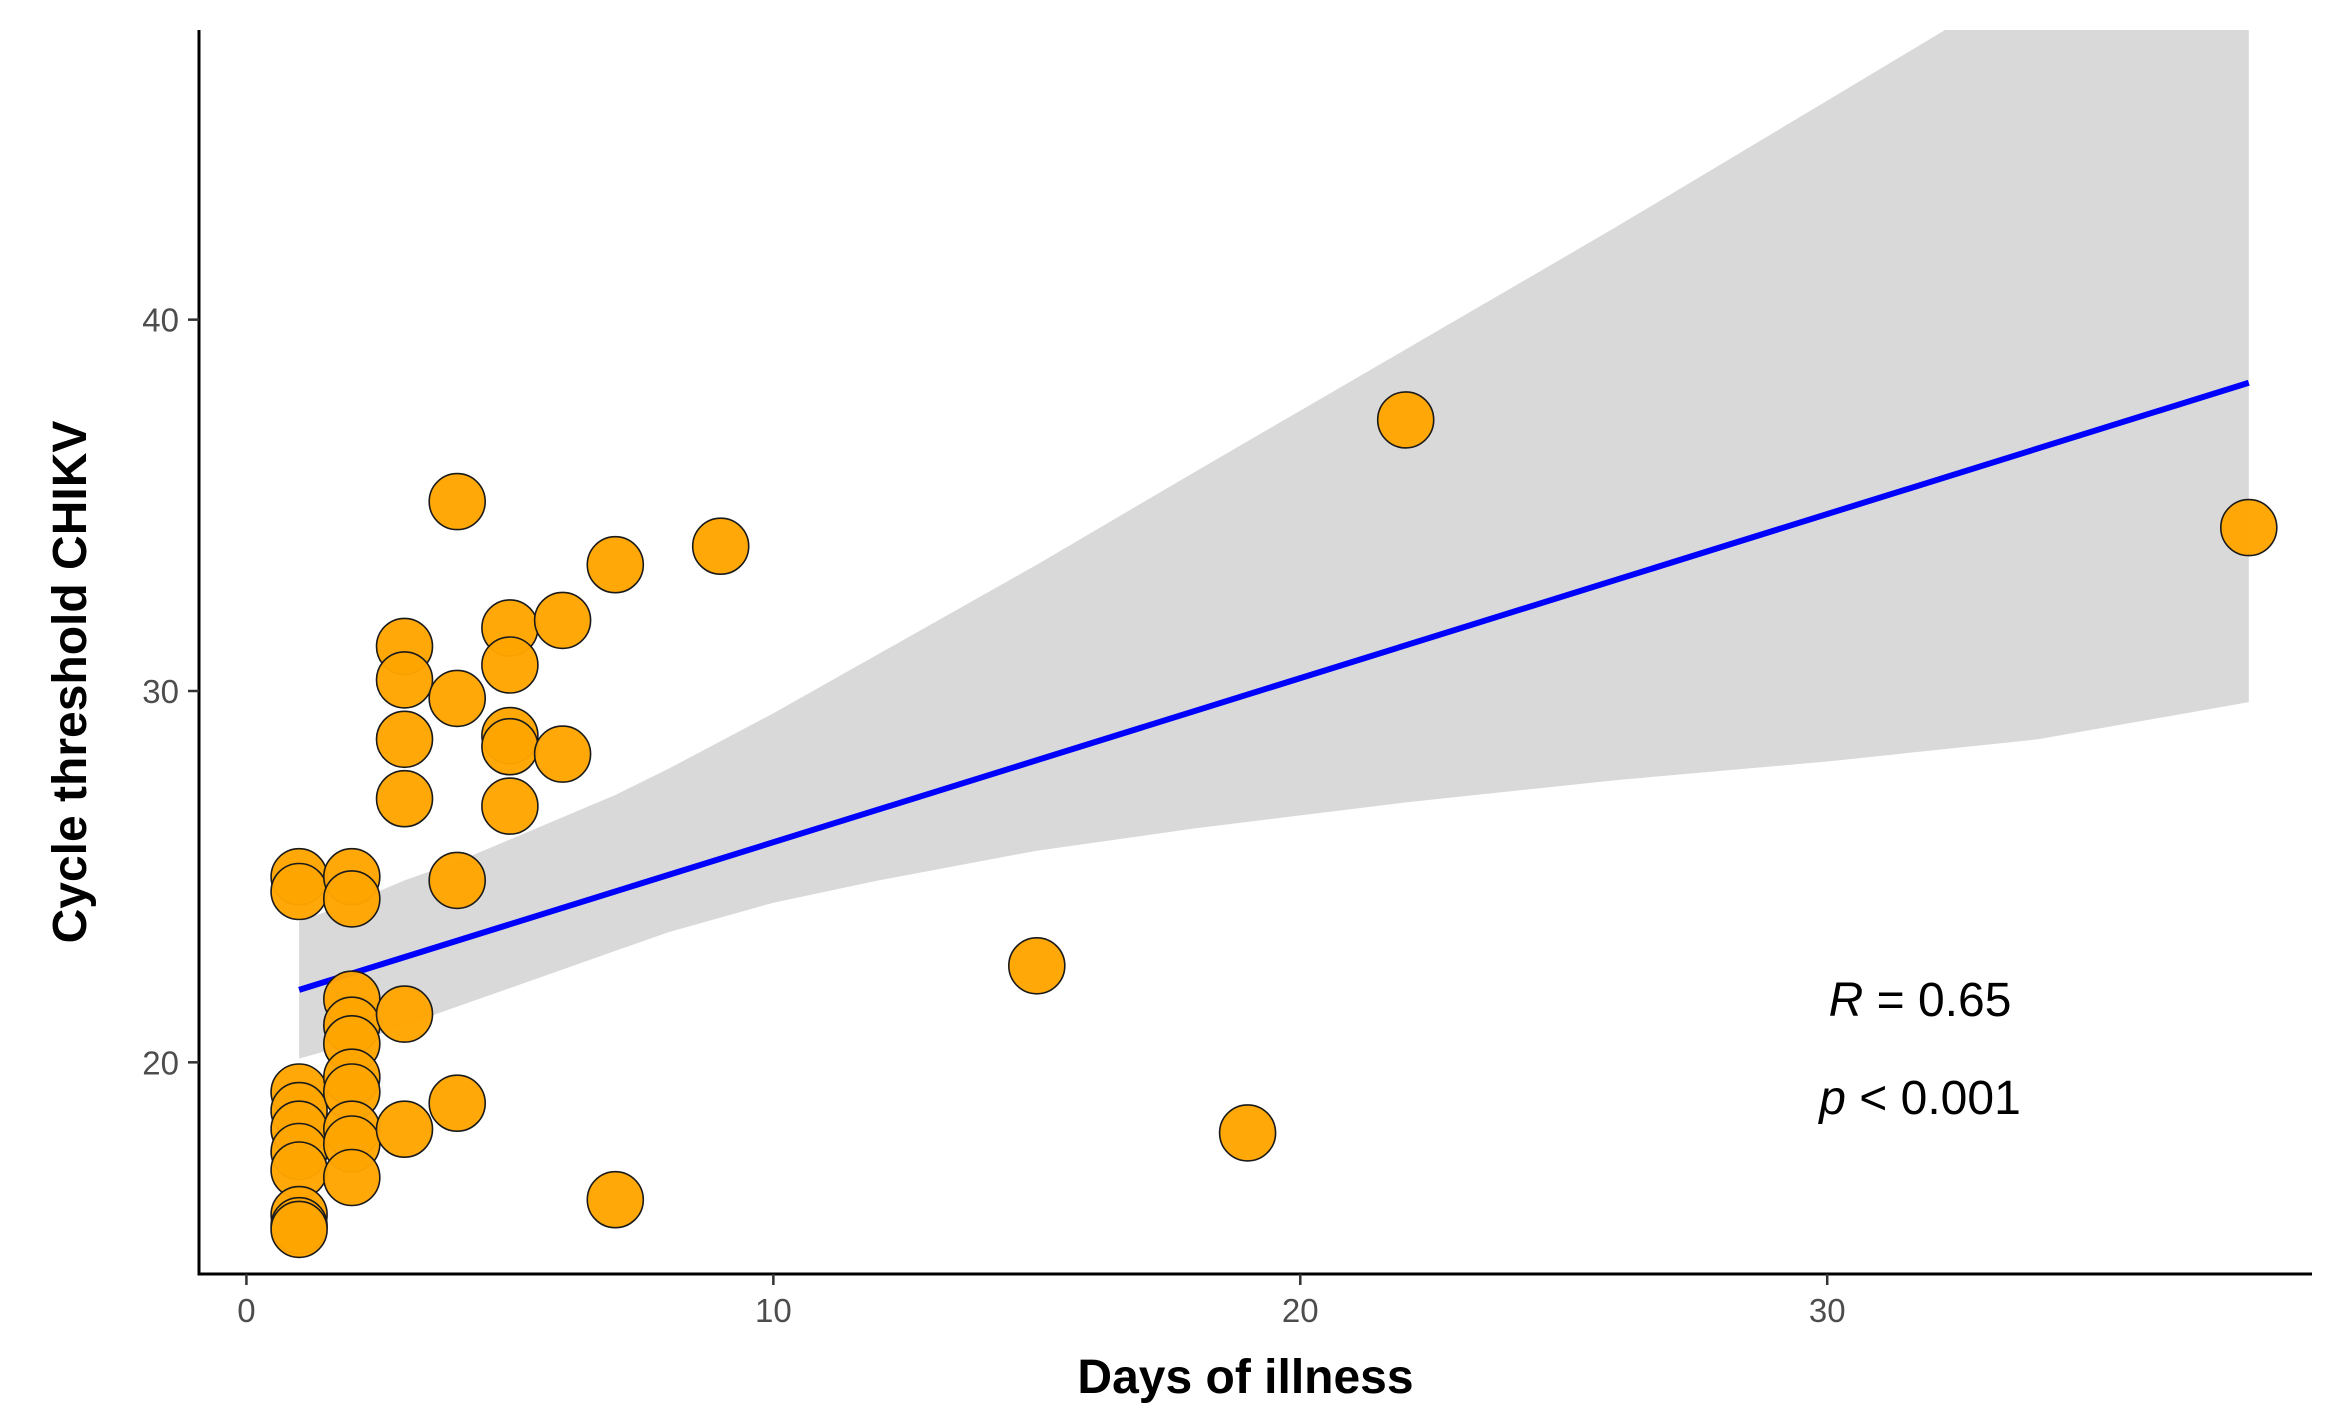 This screenshot has height=1426, width=2328. I want to click on correlation-annotation: R = 0.65, so click(1920, 1000).